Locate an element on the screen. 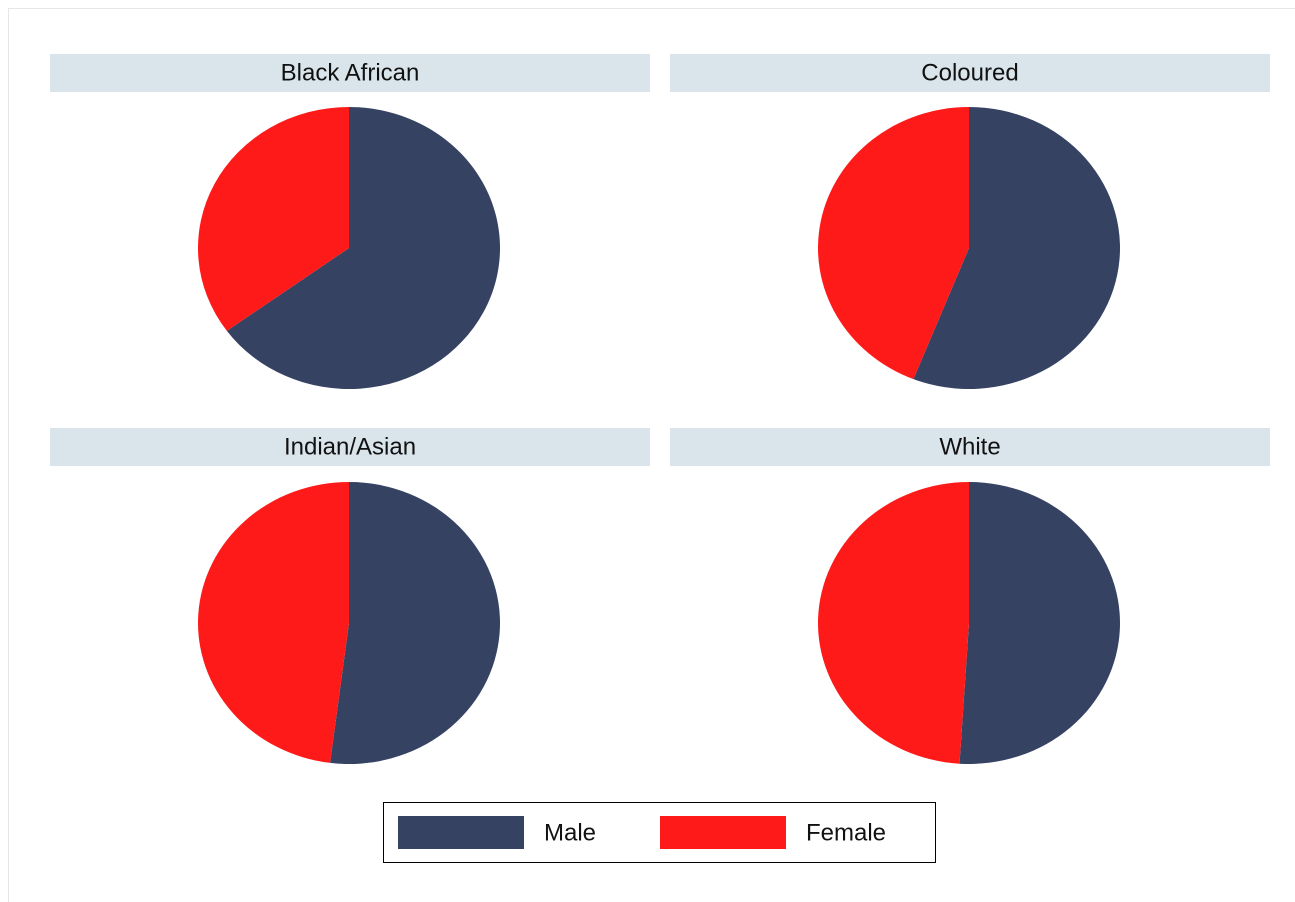 This screenshot has height=902, width=1295. legend-label: Female is located at coordinates (846, 832).